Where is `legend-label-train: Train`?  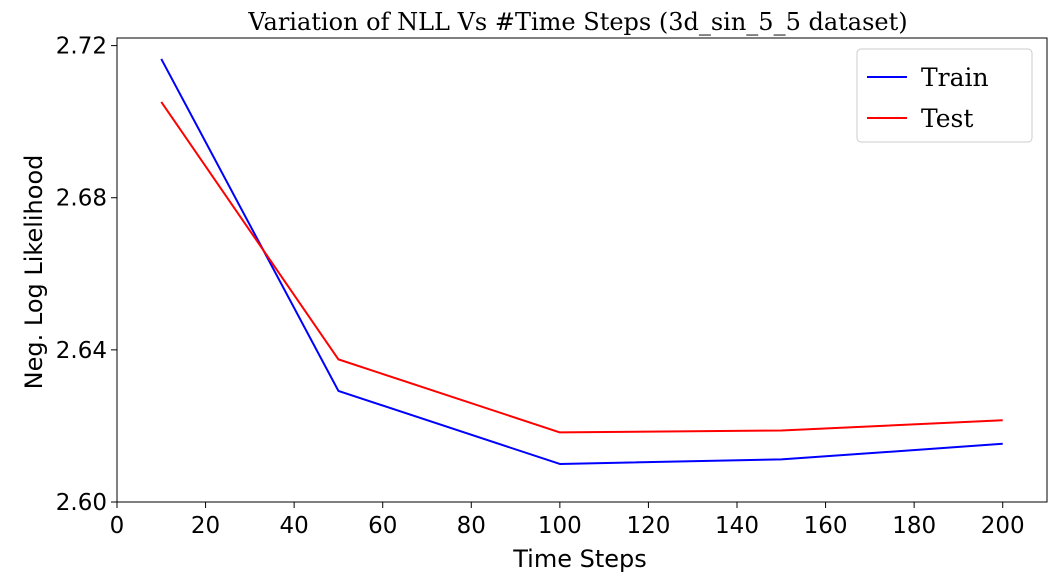
legend-label-train: Train is located at coordinates (955, 77).